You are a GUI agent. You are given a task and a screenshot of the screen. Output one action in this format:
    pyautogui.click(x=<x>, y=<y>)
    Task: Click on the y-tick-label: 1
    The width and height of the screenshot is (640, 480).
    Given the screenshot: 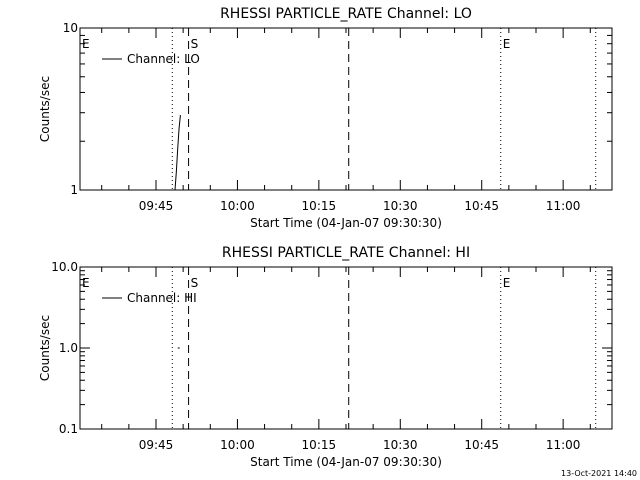 What is the action you would take?
    pyautogui.click(x=74, y=190)
    